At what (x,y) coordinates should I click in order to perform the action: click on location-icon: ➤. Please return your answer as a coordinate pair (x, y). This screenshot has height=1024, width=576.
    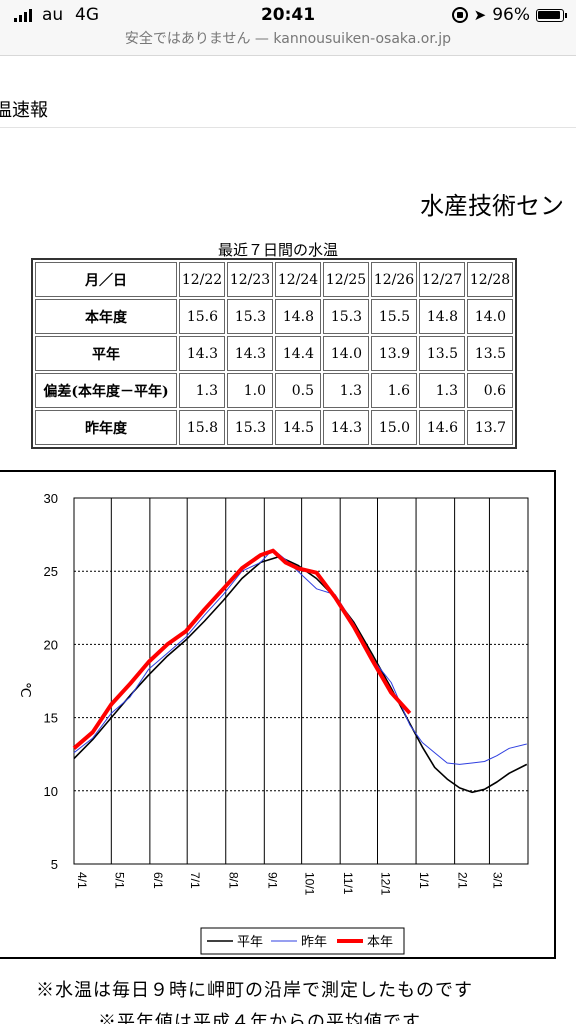
    Looking at the image, I should click on (480, 15).